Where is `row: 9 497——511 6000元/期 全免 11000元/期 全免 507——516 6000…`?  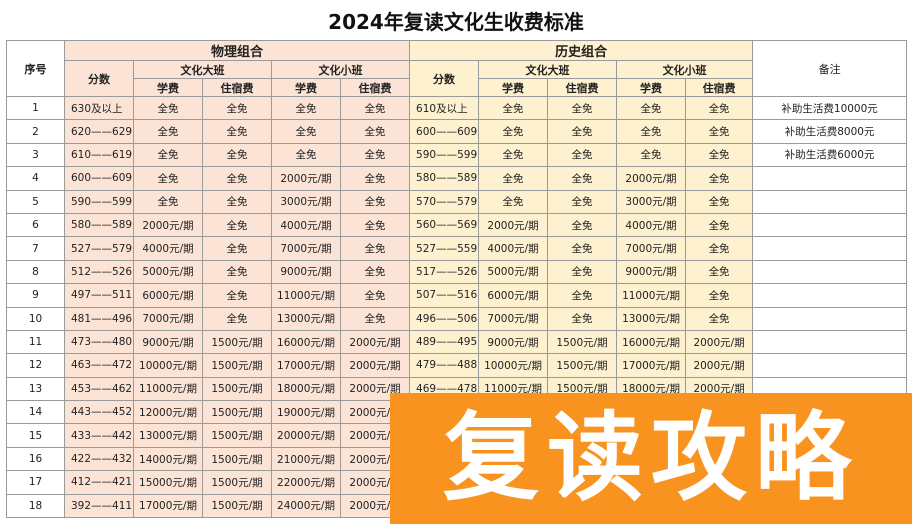 row: 9 497——511 6000元/期 全免 11000元/期 全免 507——516 6000… is located at coordinates (457, 295).